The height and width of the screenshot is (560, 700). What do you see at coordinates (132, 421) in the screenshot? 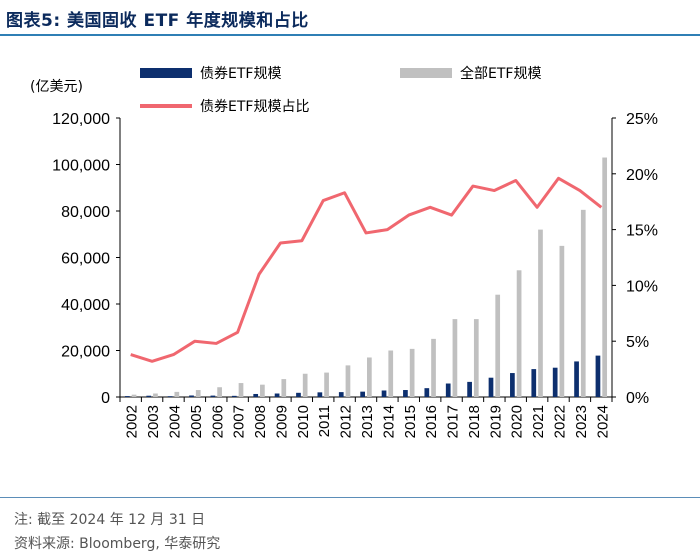
I see `x-tick-label: 2002` at bounding box center [132, 421].